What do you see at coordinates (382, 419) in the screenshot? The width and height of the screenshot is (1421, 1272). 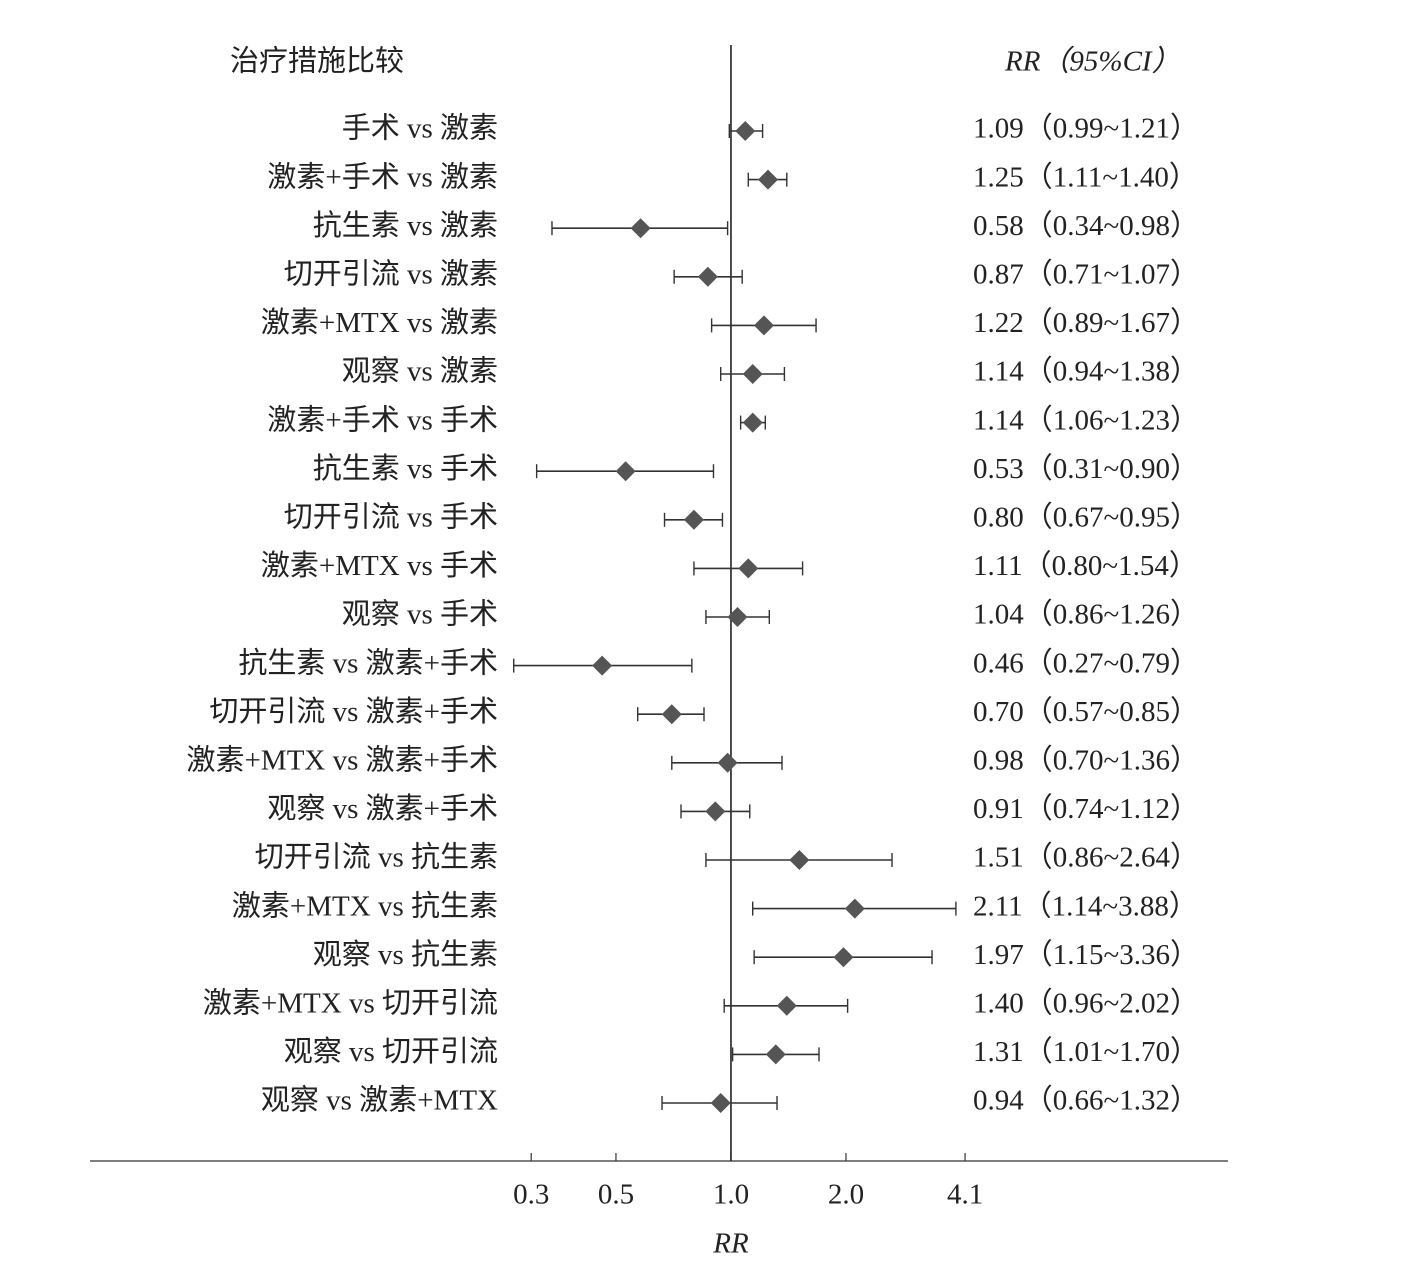 I see `row-label: 激素+手术 vs 手术` at bounding box center [382, 419].